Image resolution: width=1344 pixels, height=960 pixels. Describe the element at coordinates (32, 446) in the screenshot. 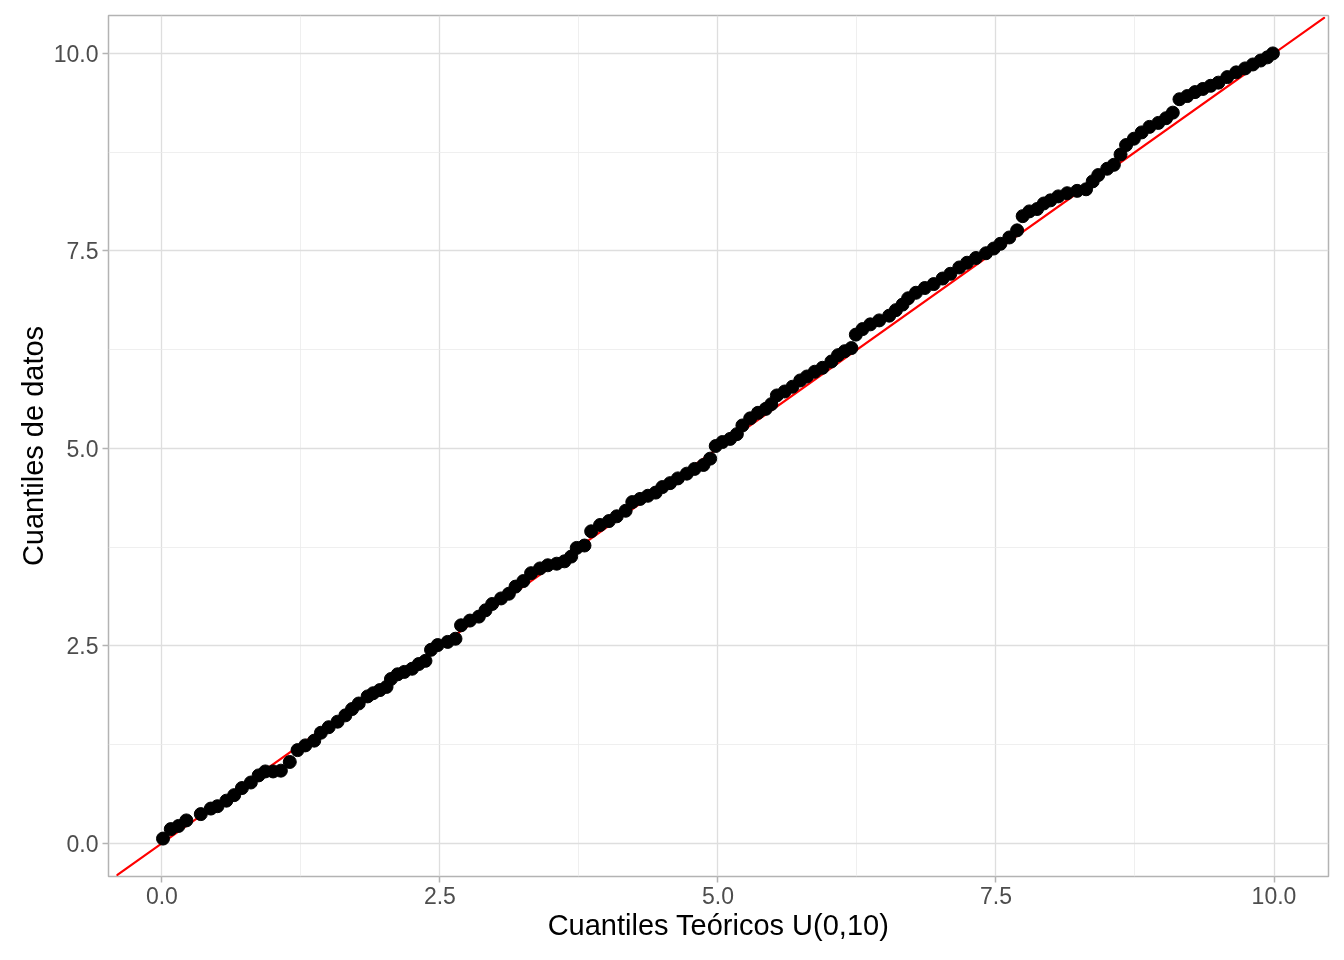

I see `y-axis-title: Cuantiles de datos` at that location.